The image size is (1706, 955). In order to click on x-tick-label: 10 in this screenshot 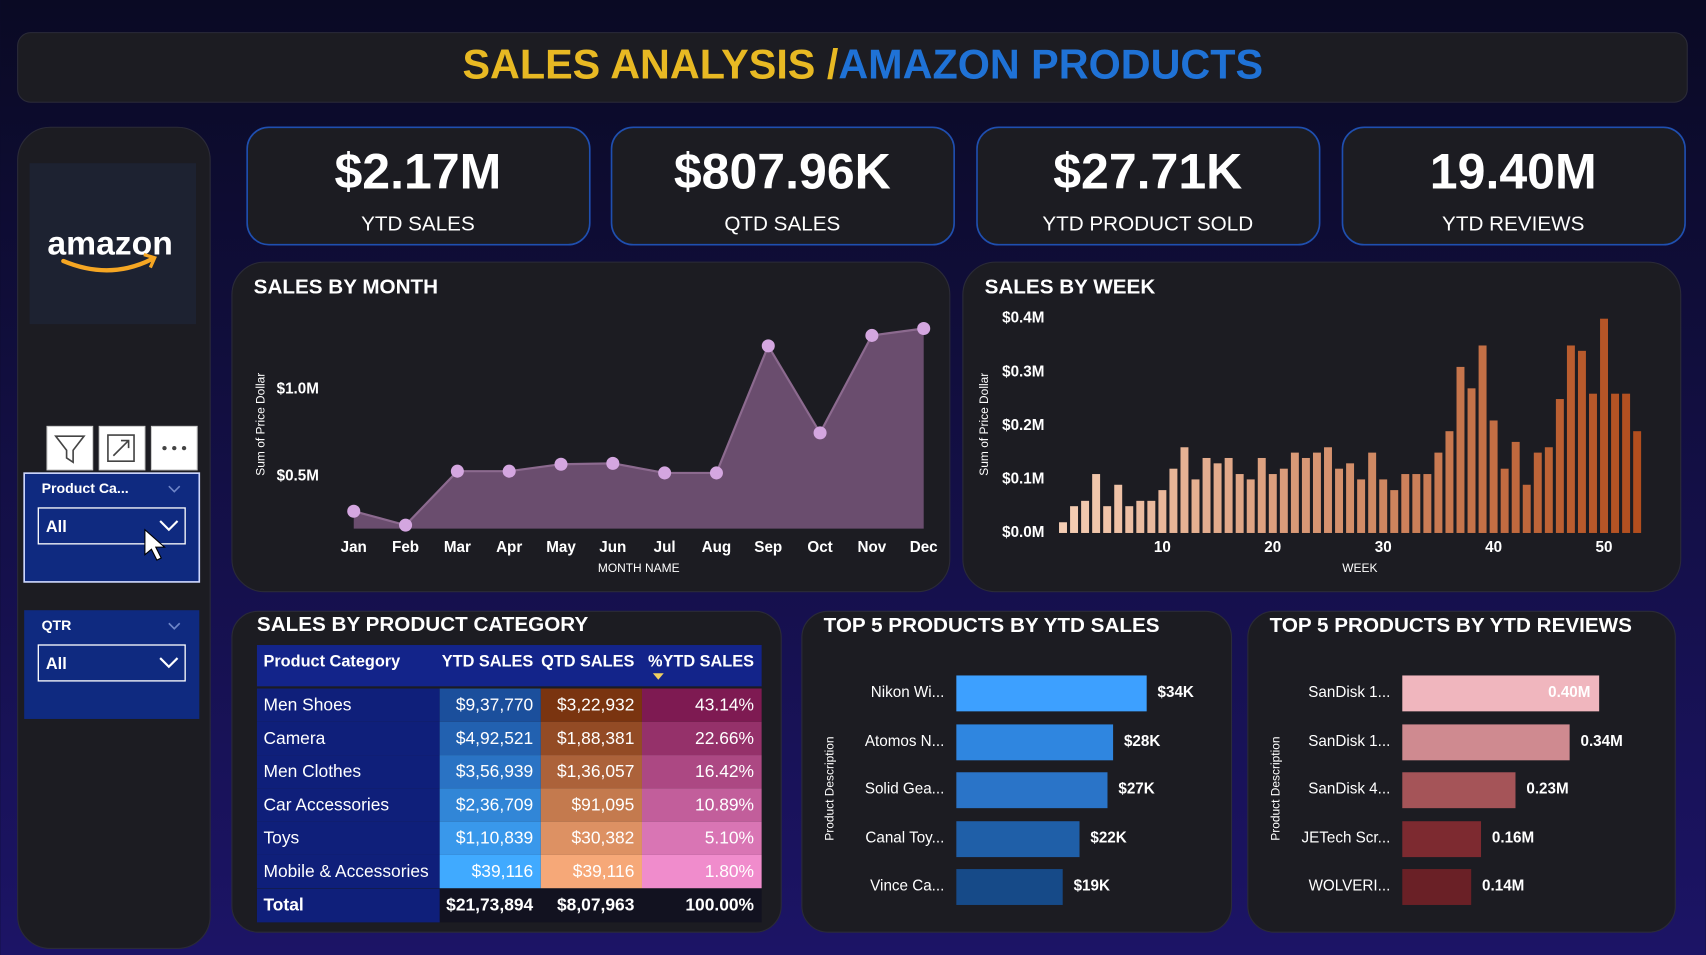, I will do `click(1162, 547)`.